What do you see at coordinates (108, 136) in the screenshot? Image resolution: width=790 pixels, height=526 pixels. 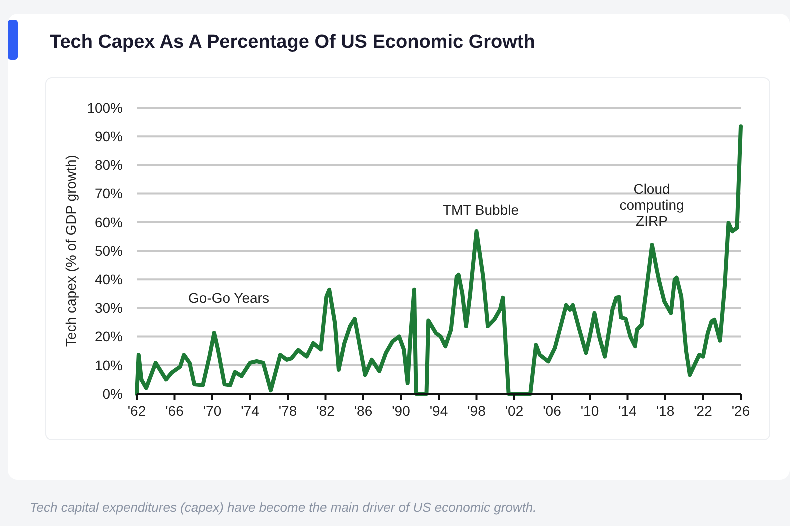 I see `y-tick-label: 90%` at bounding box center [108, 136].